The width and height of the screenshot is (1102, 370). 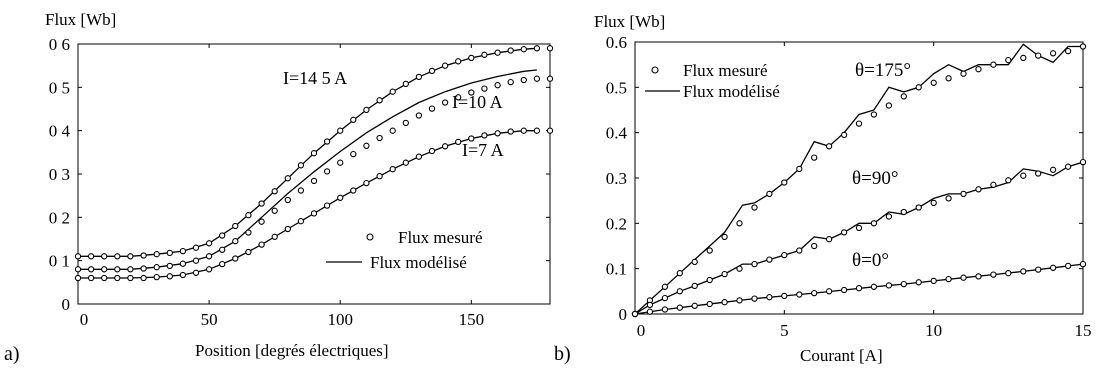 What do you see at coordinates (712, 81) in the screenshot?
I see `panel-b-legend: Flux mesuré Flux modélisé` at bounding box center [712, 81].